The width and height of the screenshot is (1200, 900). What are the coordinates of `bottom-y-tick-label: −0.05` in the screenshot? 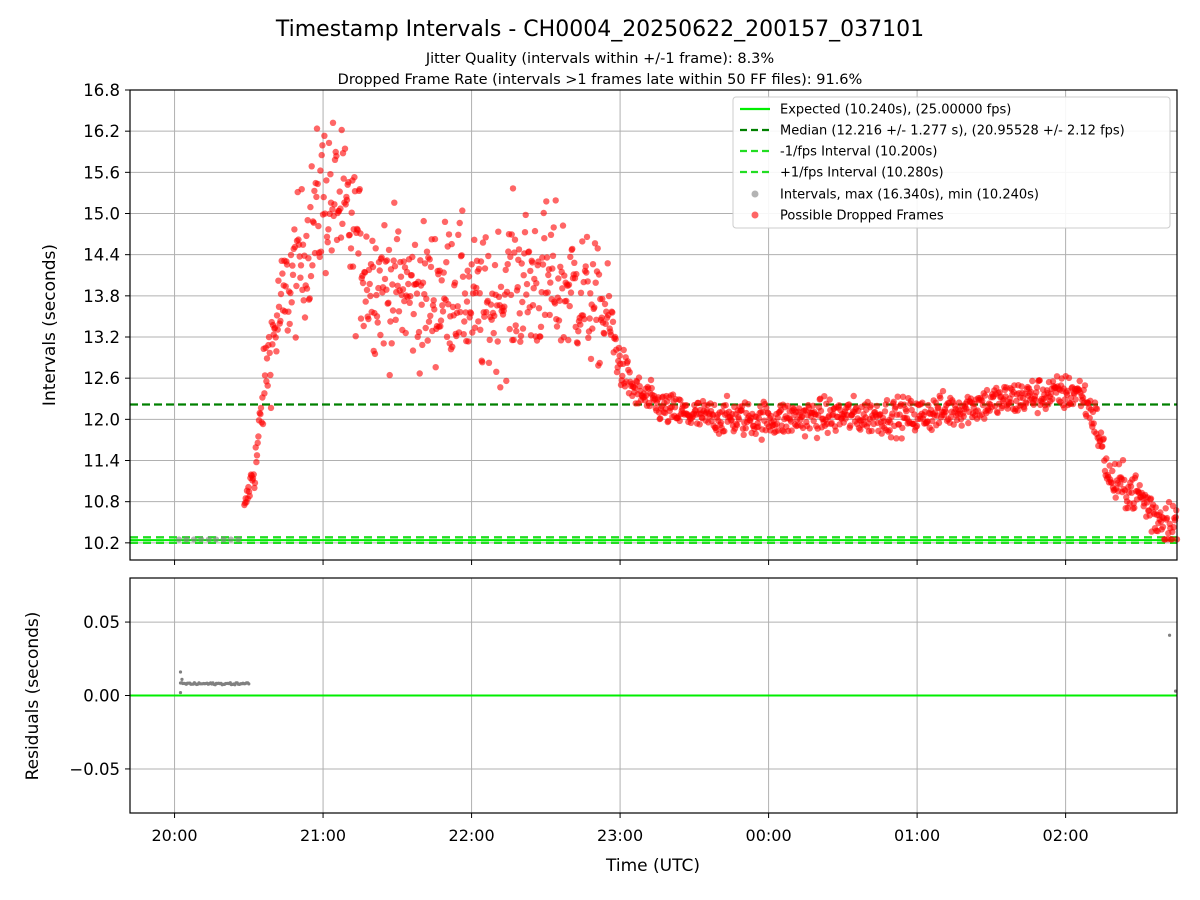 It's located at (94, 769).